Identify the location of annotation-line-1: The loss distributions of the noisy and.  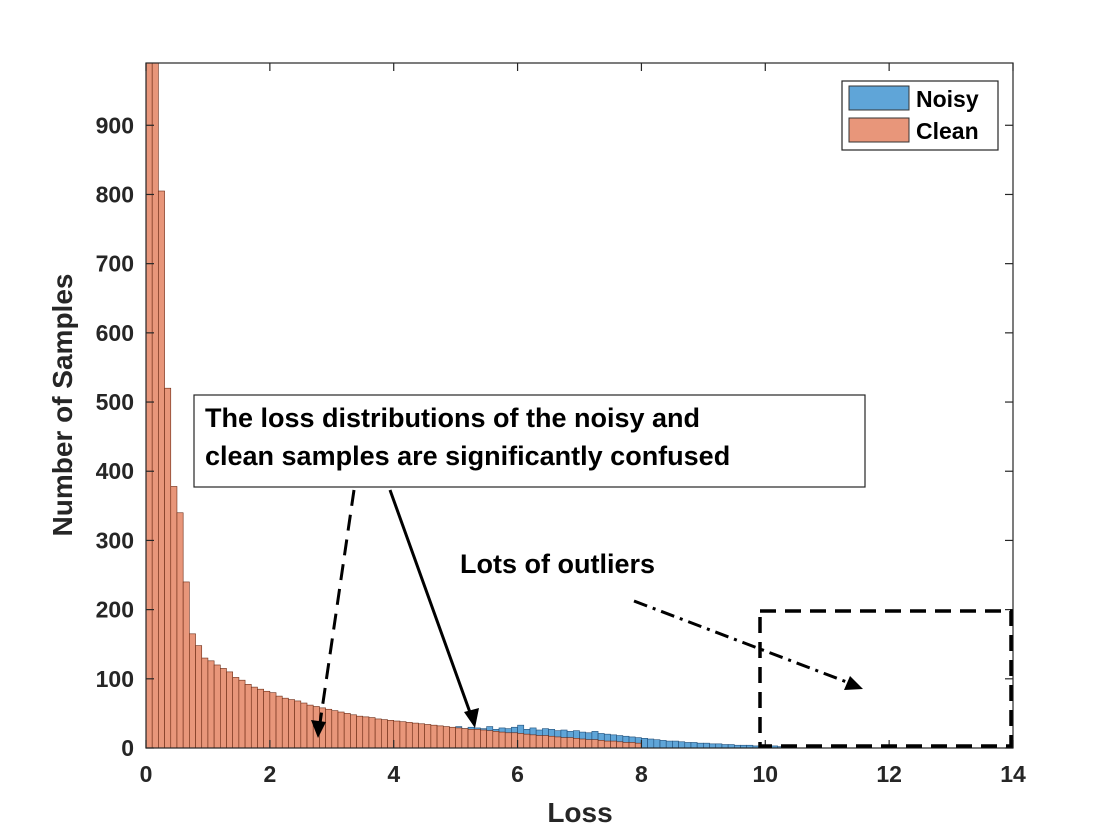
(452, 418).